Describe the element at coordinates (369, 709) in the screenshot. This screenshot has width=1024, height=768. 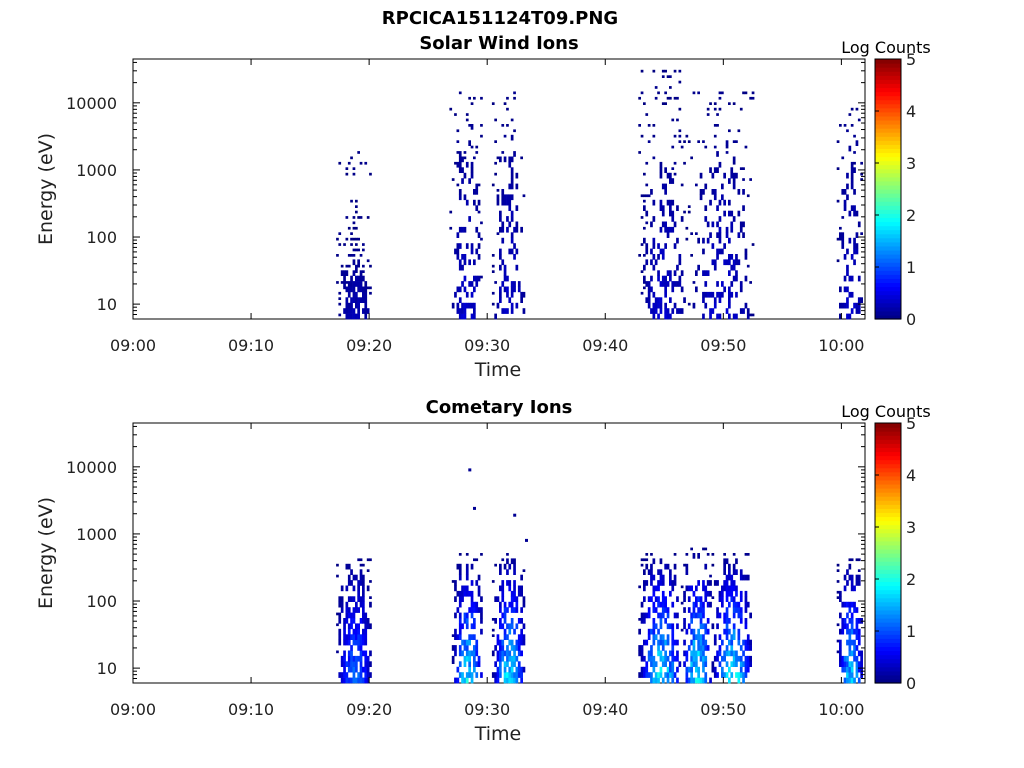
I see `x-tick-label: 09:20` at that location.